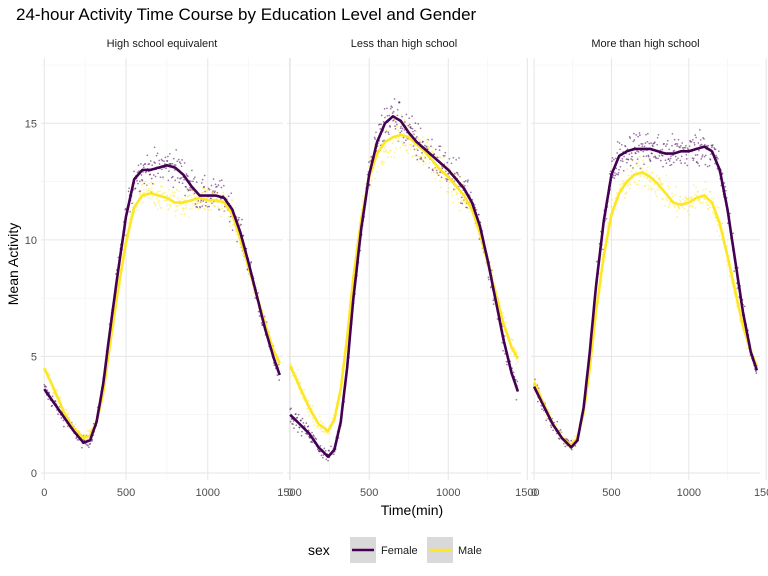  I want to click on smooth-line-male, so click(162, 315).